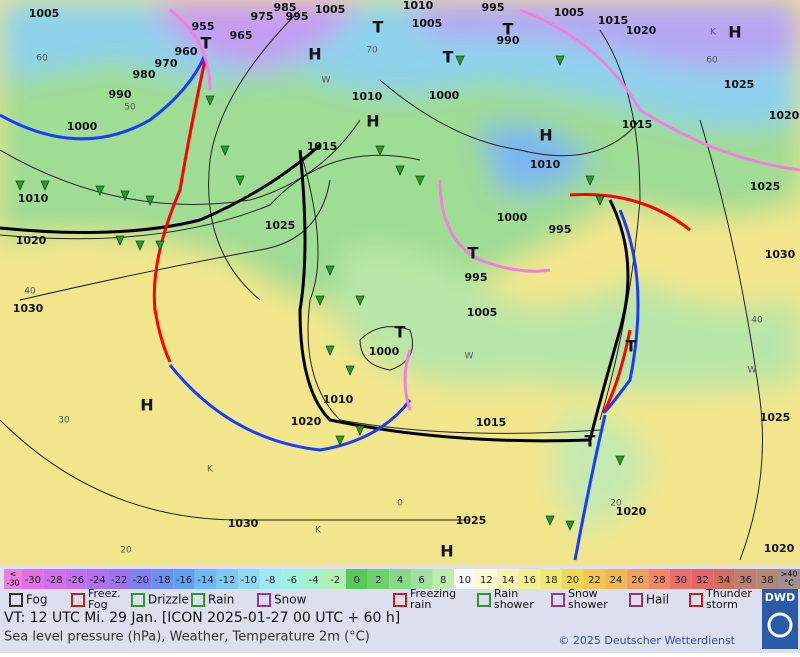 This screenshot has width=800, height=657. Describe the element at coordinates (724, 580) in the screenshot. I see `scale-label: 34` at that location.